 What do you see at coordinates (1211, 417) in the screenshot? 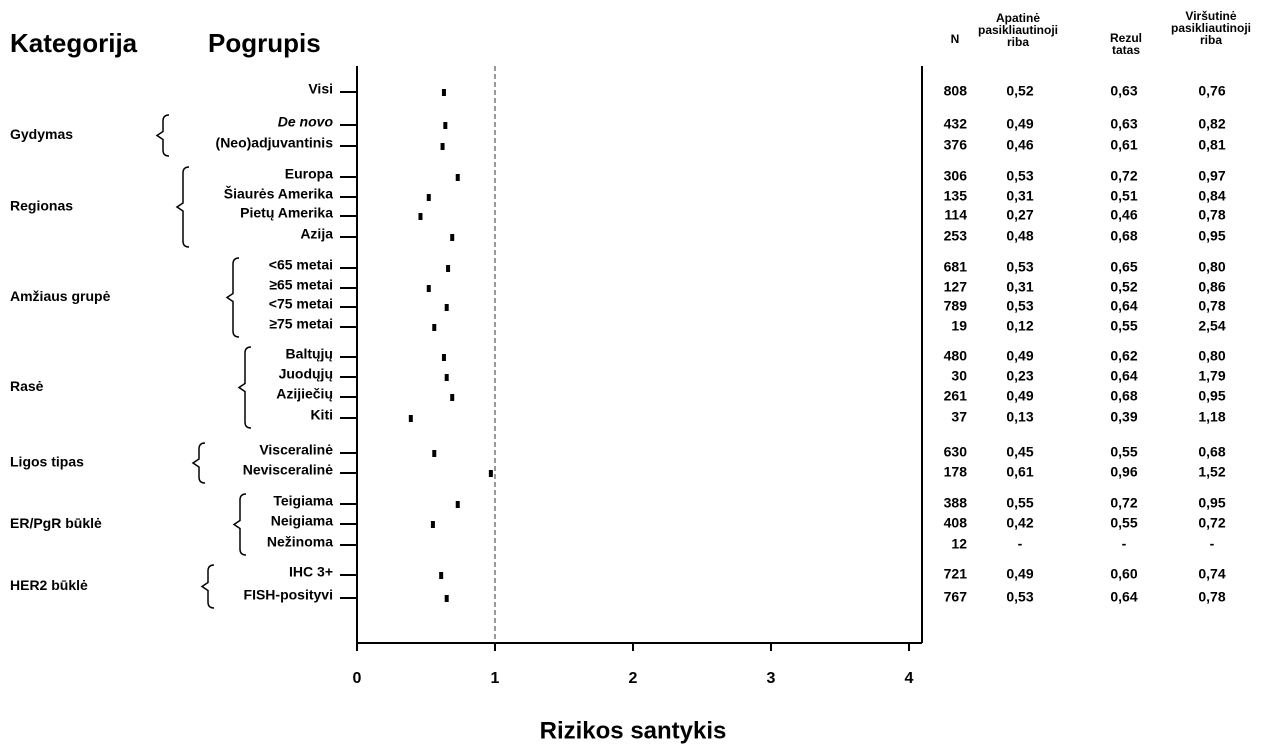
I see `cell-upper: 1,18` at bounding box center [1211, 417].